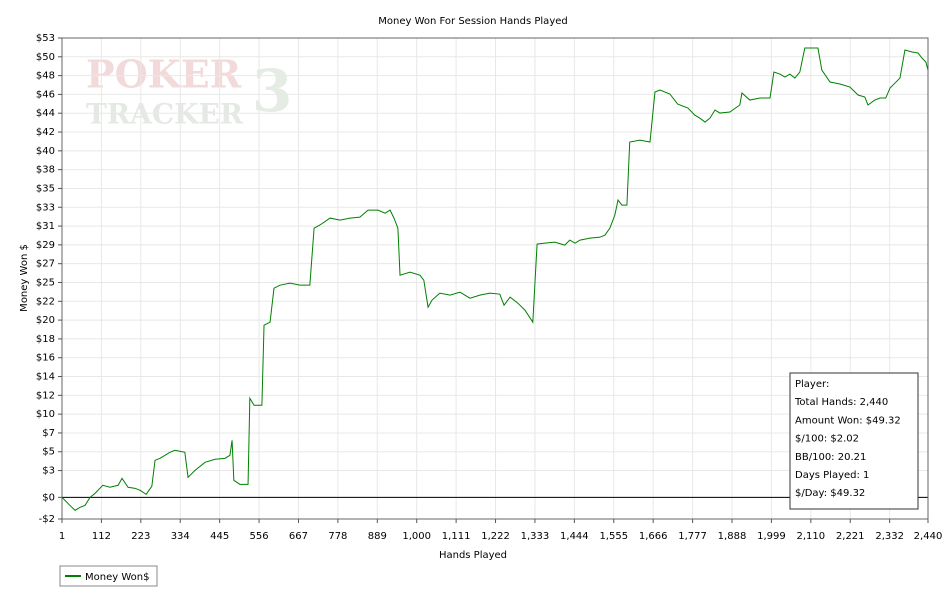 This screenshot has width=949, height=604. I want to click on y-tick-label: $27, so click(45, 264).